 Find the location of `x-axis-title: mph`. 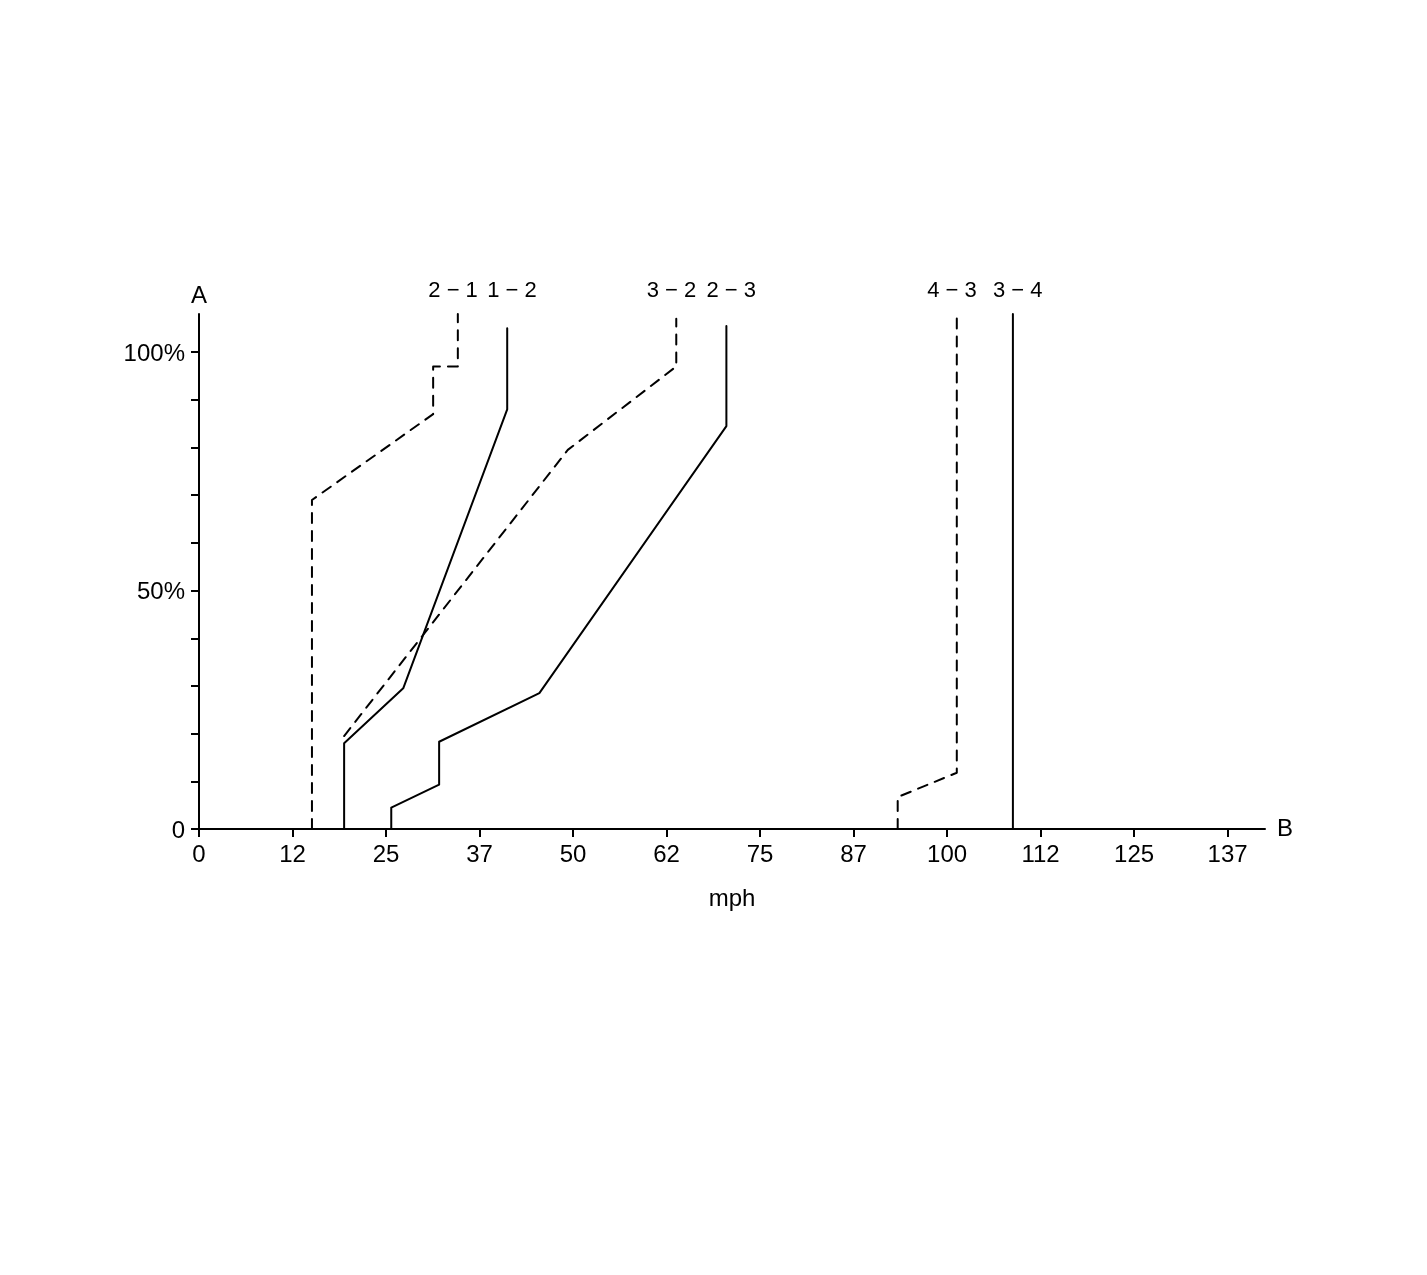

x-axis-title: mph is located at coordinates (732, 897).